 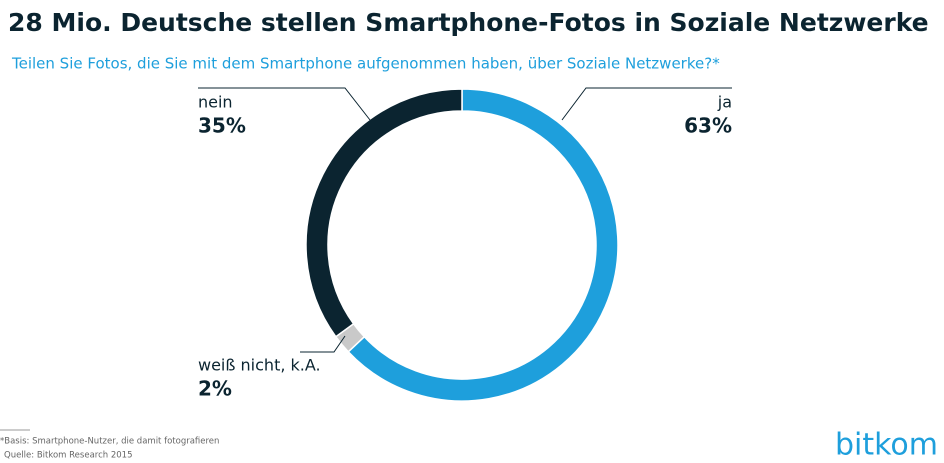 I want to click on value-label: 35%, so click(x=222, y=126).